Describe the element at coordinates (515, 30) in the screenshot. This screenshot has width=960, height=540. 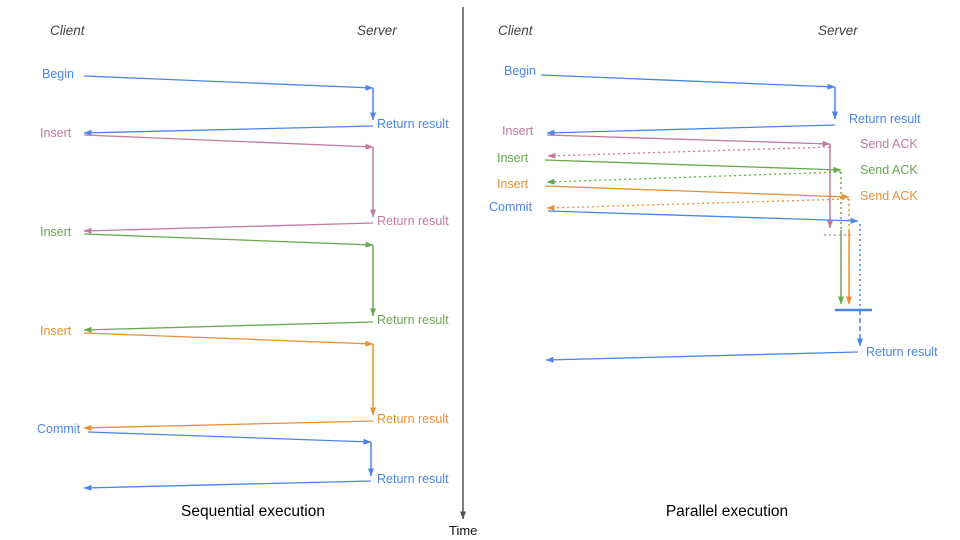
I see `par-client-header: Client` at that location.